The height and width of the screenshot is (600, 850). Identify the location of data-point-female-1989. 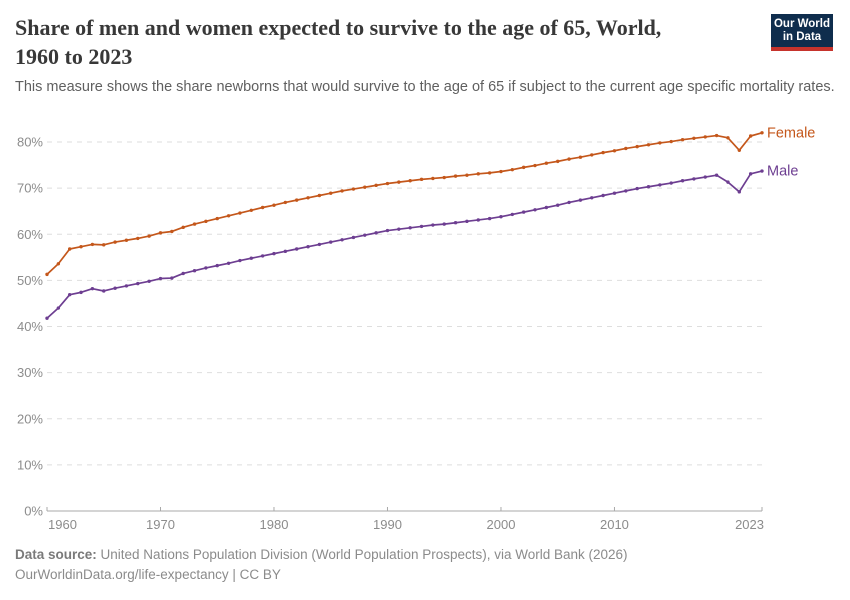
(376, 185).